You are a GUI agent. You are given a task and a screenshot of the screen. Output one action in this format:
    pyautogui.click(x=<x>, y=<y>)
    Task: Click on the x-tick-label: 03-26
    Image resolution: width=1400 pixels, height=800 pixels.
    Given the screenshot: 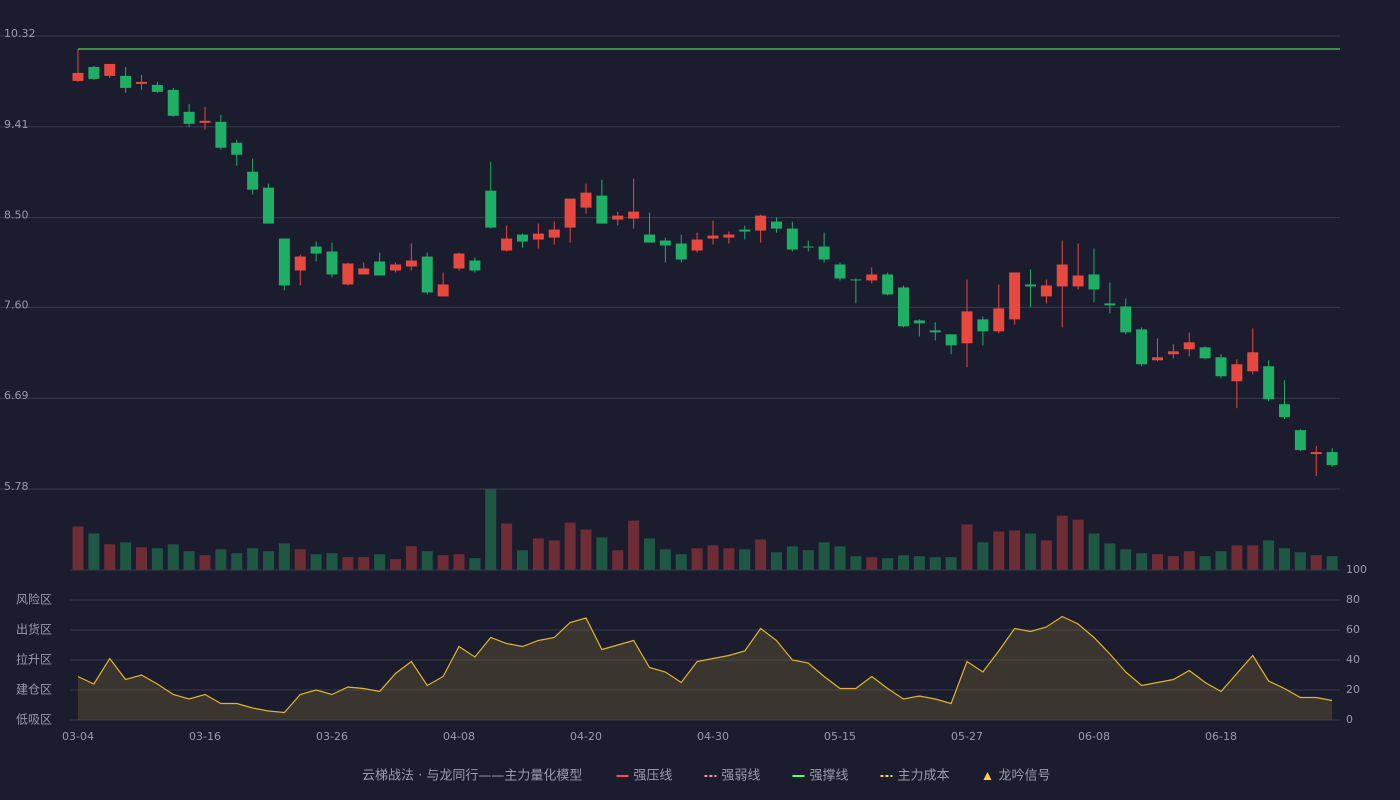 What is the action you would take?
    pyautogui.click(x=332, y=736)
    